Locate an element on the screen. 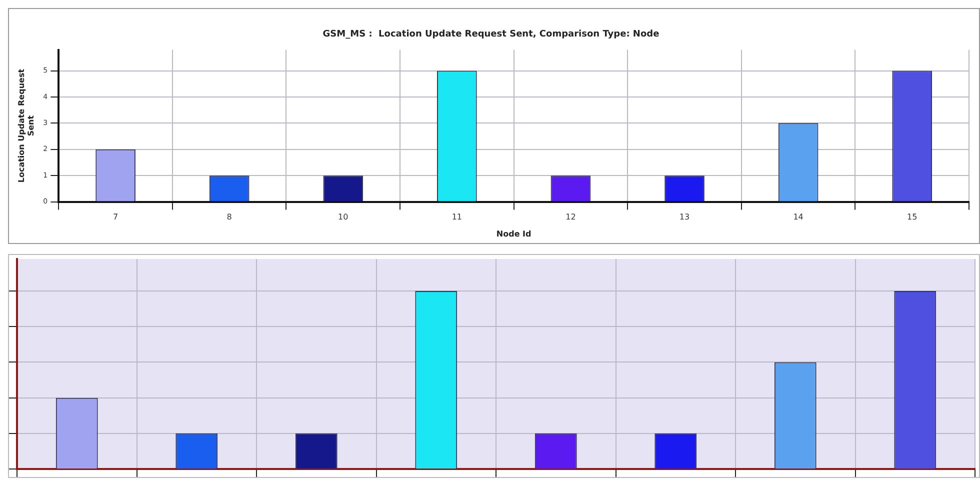  x-tick-label: 10 is located at coordinates (343, 217).